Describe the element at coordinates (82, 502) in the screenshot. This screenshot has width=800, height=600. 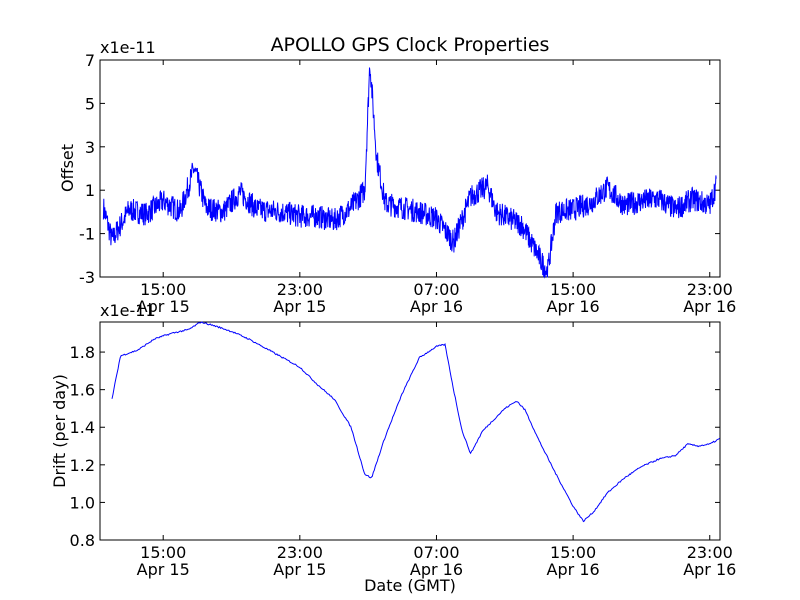
I see `y-tick-label: 1.0` at that location.